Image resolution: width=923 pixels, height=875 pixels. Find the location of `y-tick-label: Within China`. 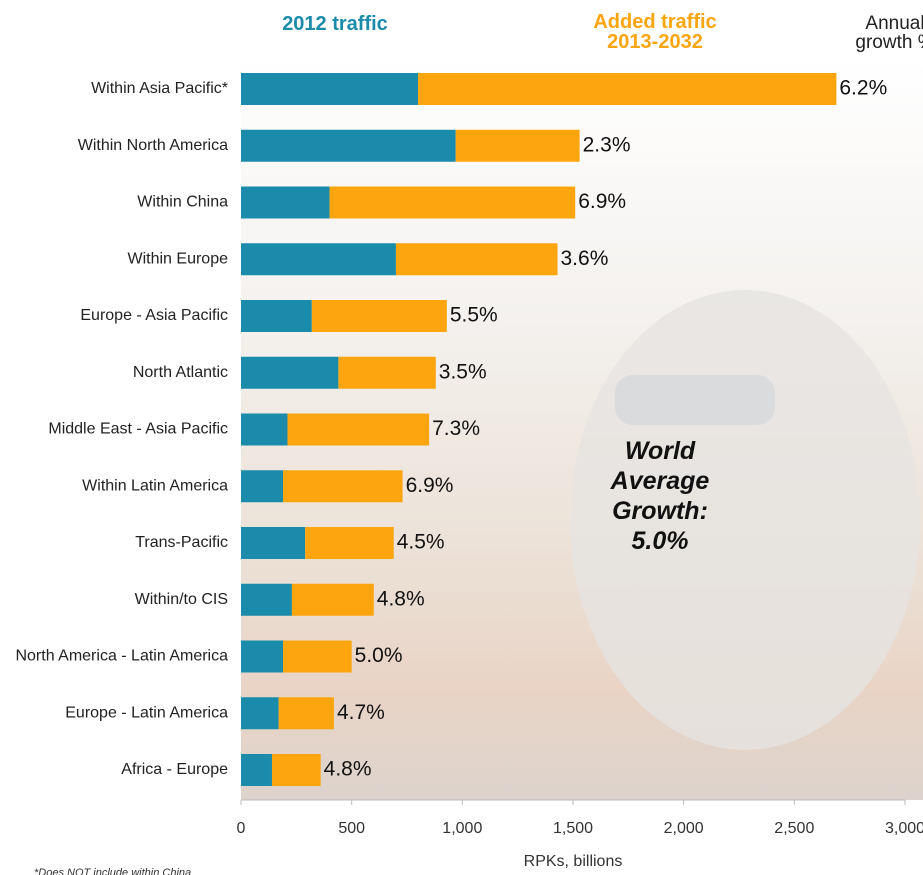

y-tick-label: Within China is located at coordinates (182, 202).